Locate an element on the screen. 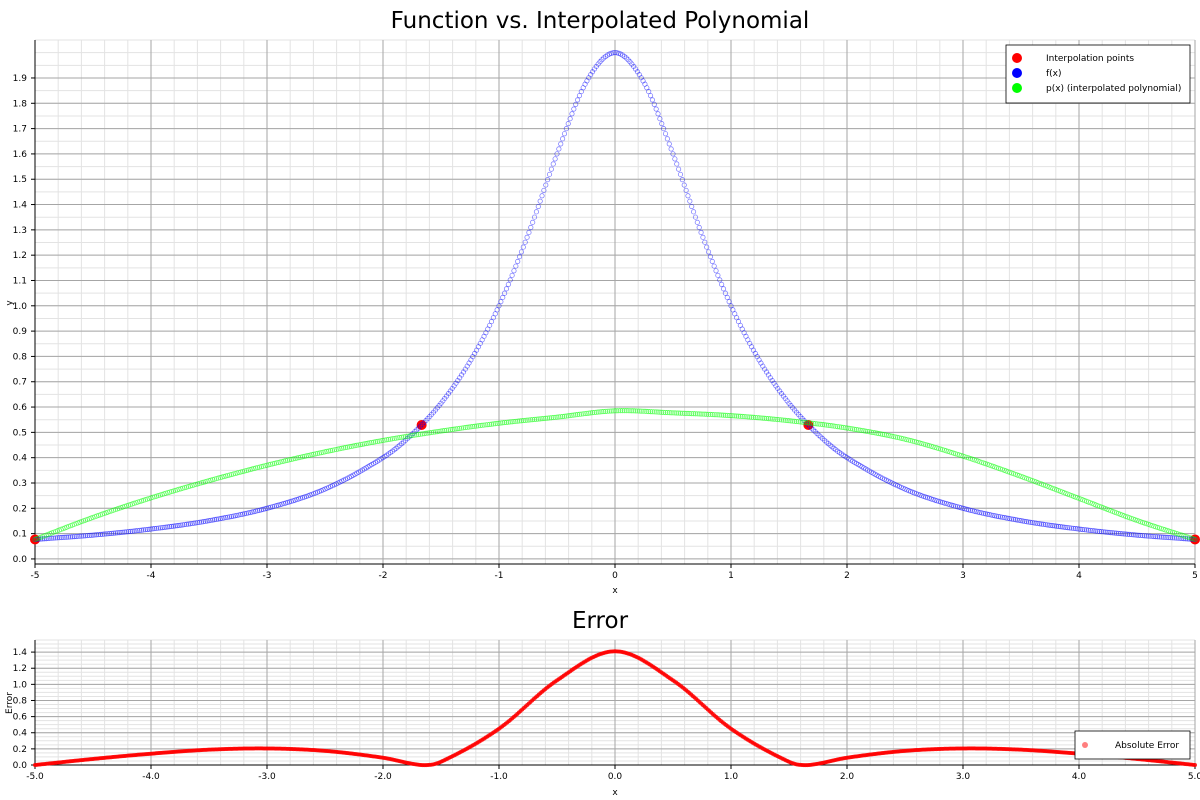 Image resolution: width=1200 pixels, height=800 pixels. y-tick-label: 0.6 is located at coordinates (20, 408).